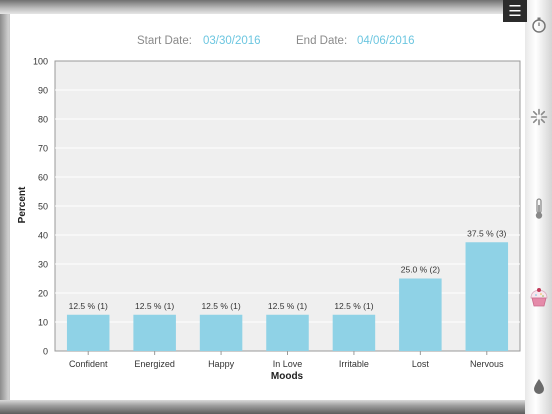 This screenshot has height=414, width=552. What do you see at coordinates (43, 294) in the screenshot?
I see `y-tick-label: 20` at bounding box center [43, 294].